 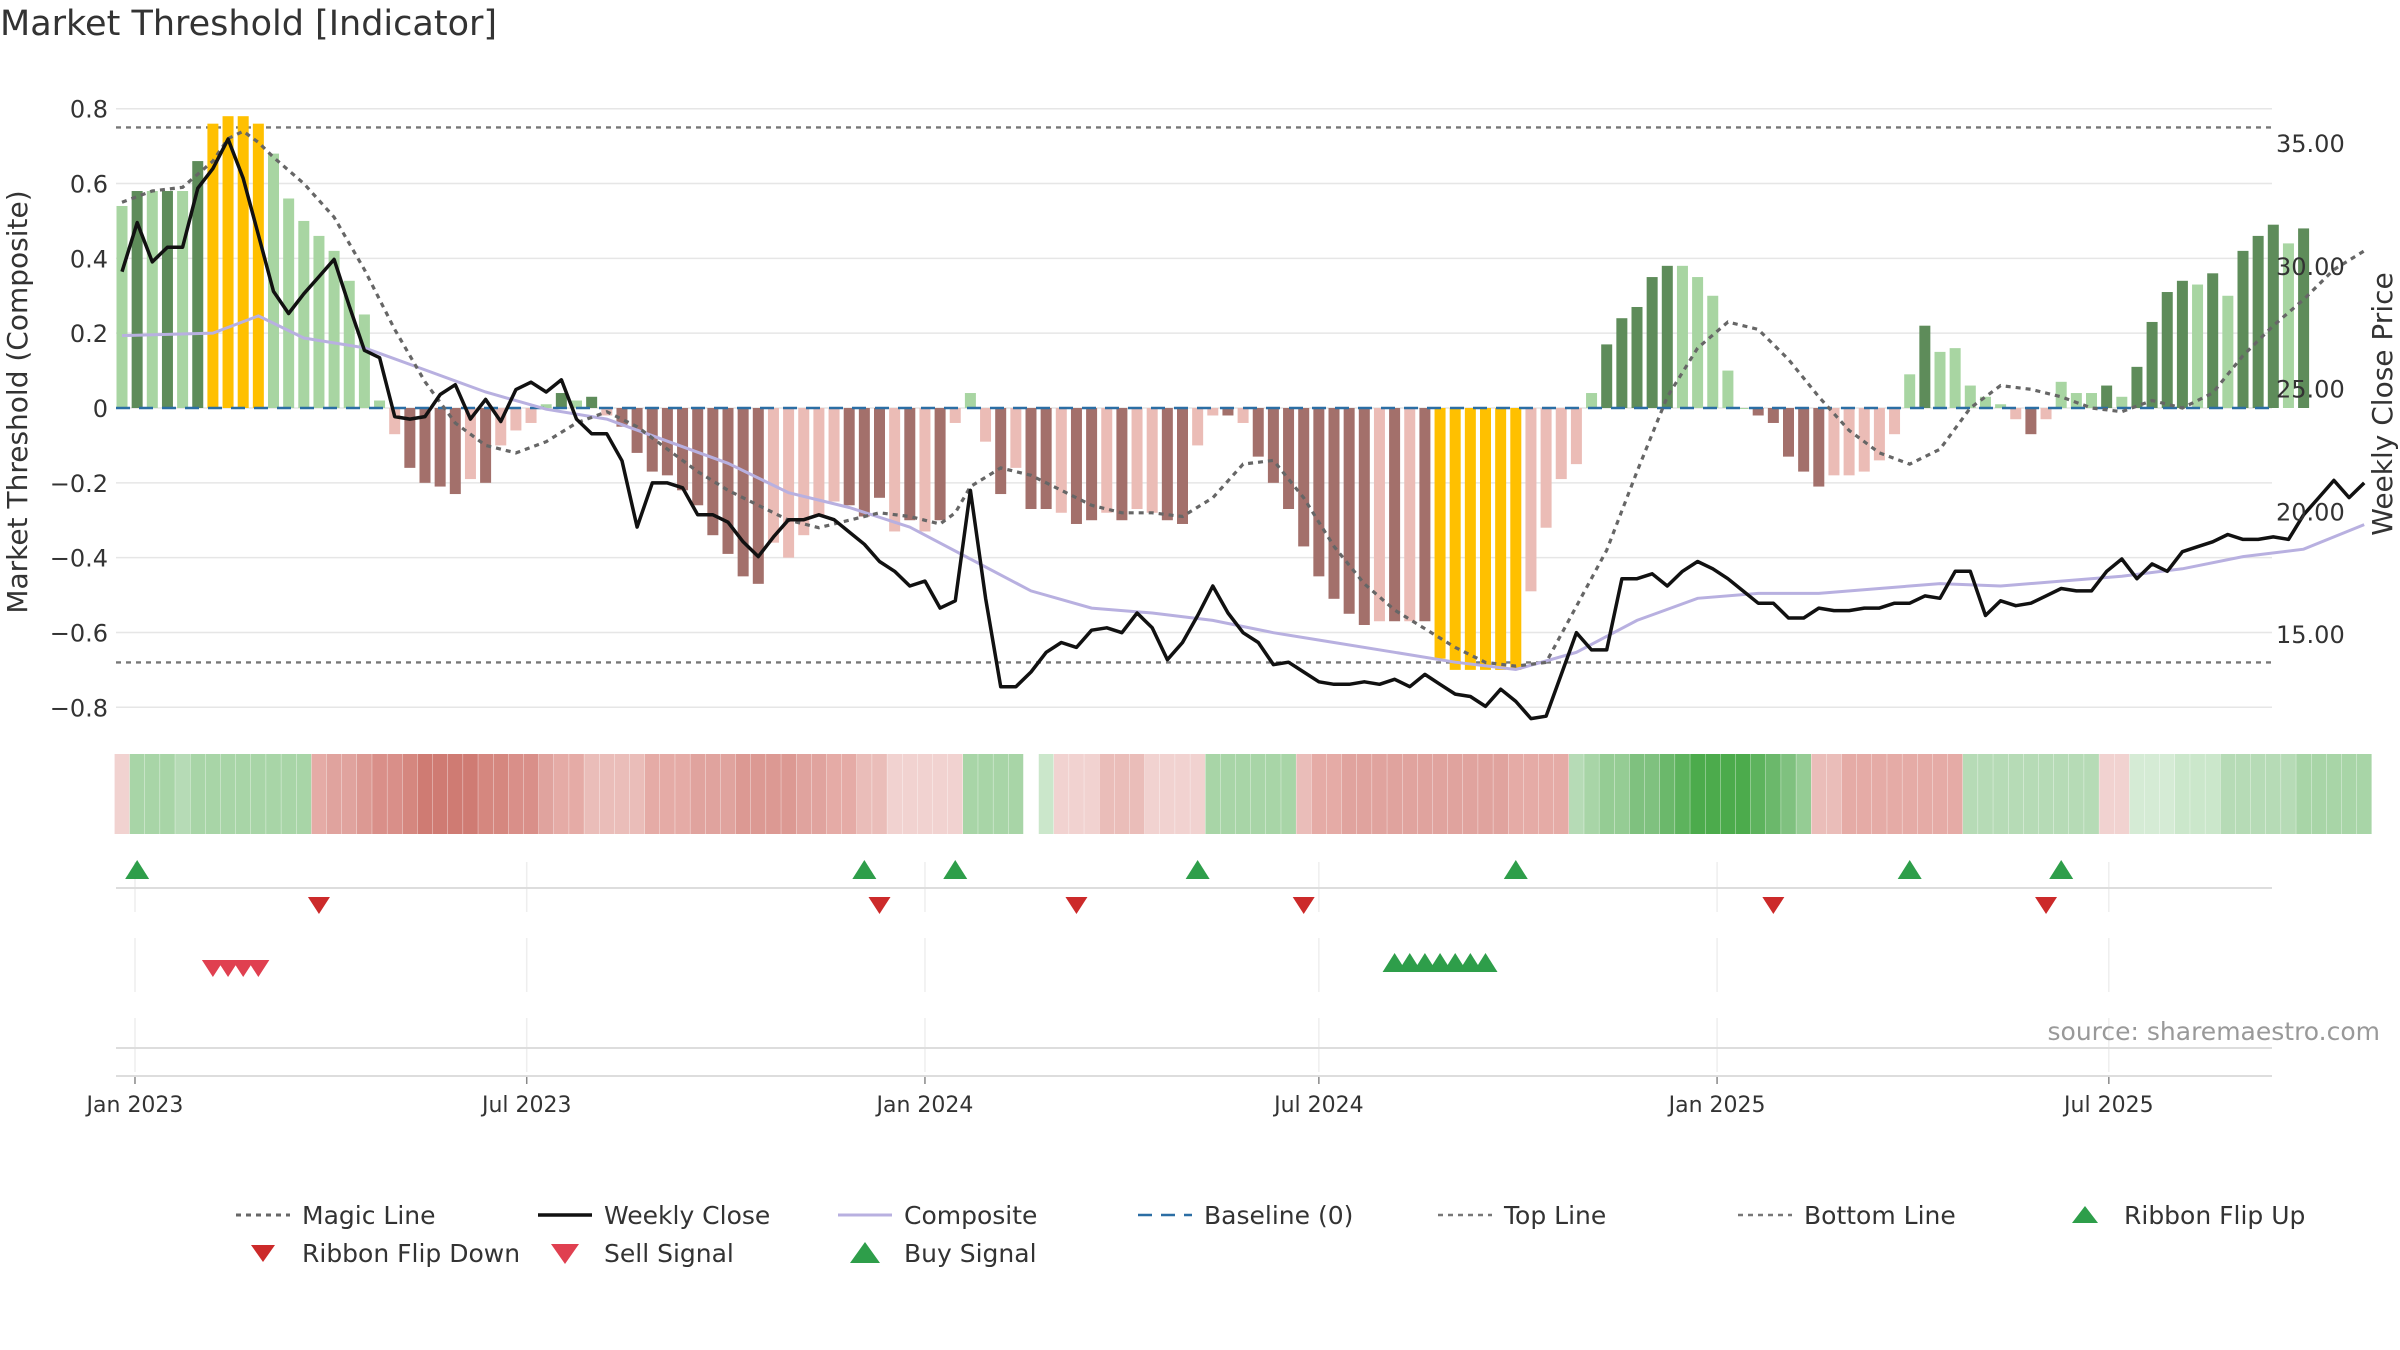 I want to click on y-tick-label: −0.6, so click(x=79, y=633).